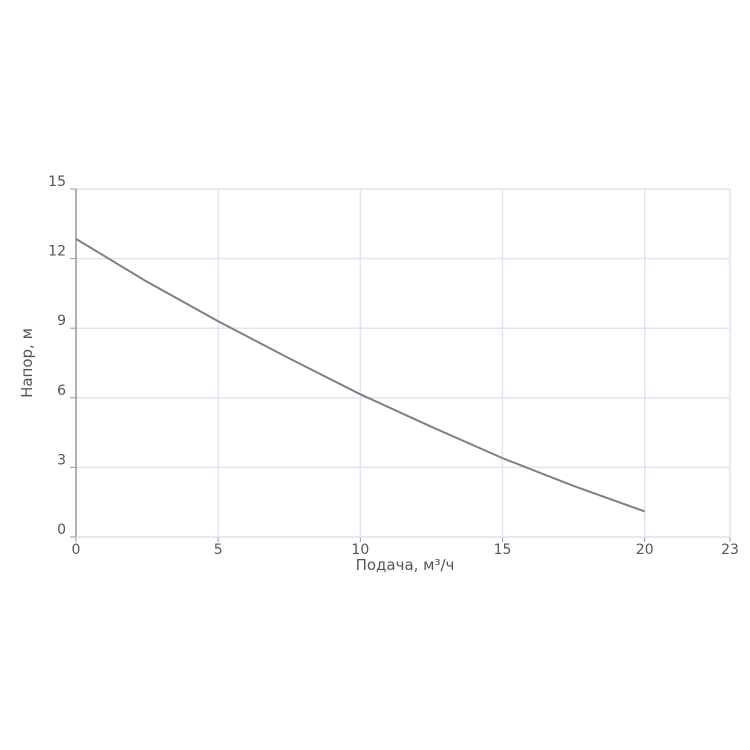 This screenshot has height=750, width=750. I want to click on x-tick-label: 5, so click(218, 550).